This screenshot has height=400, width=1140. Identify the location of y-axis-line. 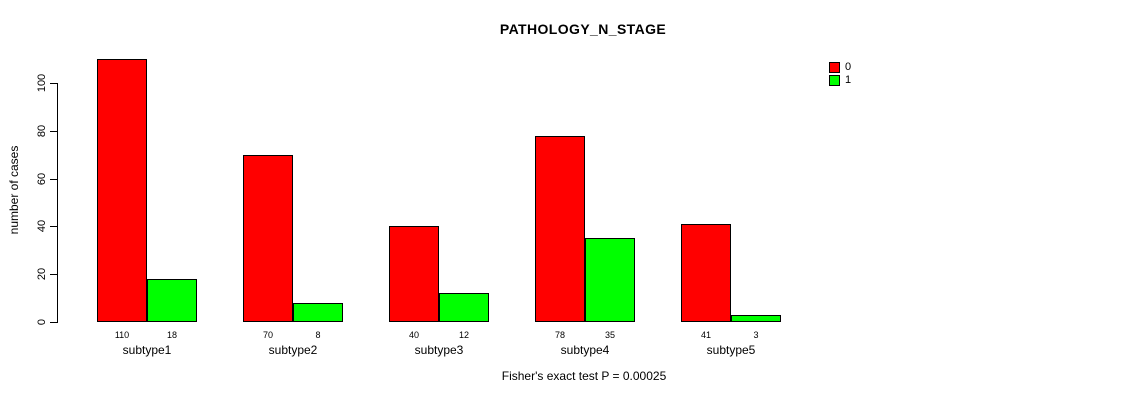
(57, 203).